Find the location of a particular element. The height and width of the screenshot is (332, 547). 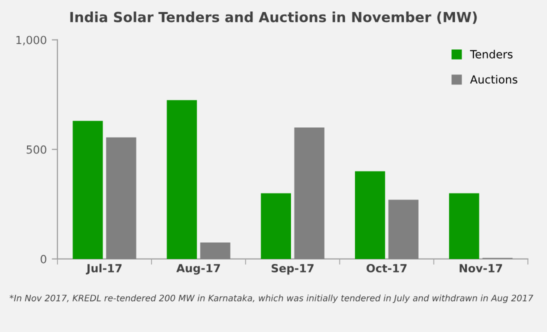

x-tick-label: Aug-17 is located at coordinates (198, 269).